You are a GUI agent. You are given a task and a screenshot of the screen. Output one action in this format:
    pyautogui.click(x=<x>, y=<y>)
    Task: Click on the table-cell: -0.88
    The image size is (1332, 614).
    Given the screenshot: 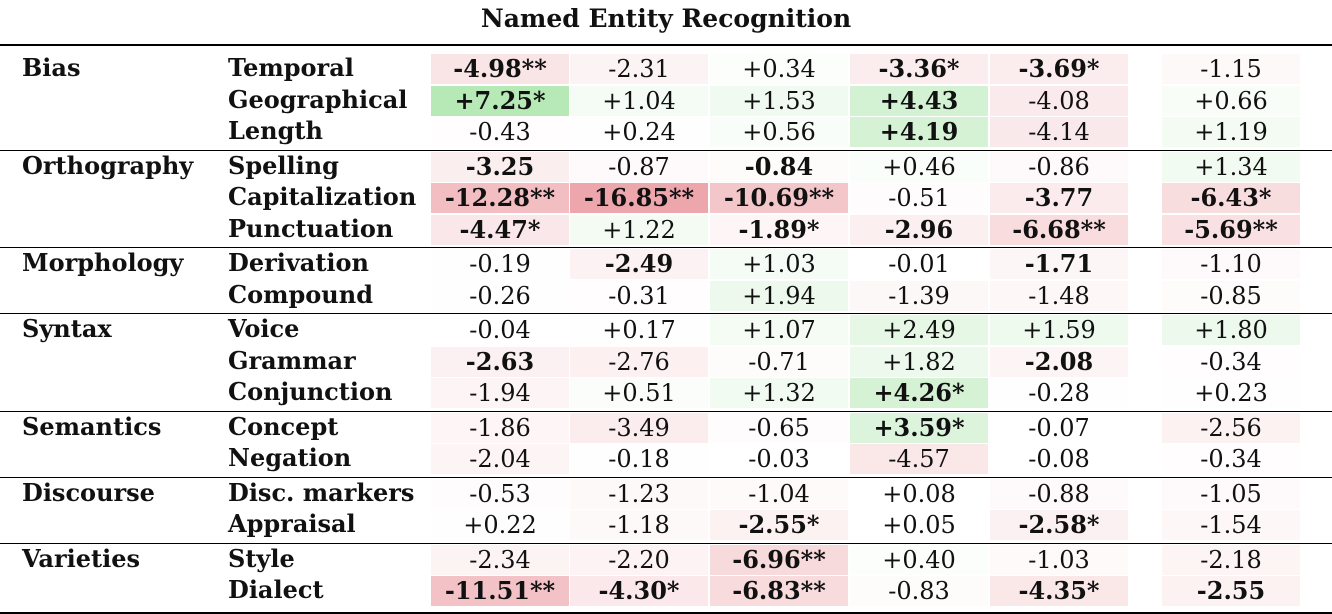 What is the action you would take?
    pyautogui.click(x=1059, y=493)
    